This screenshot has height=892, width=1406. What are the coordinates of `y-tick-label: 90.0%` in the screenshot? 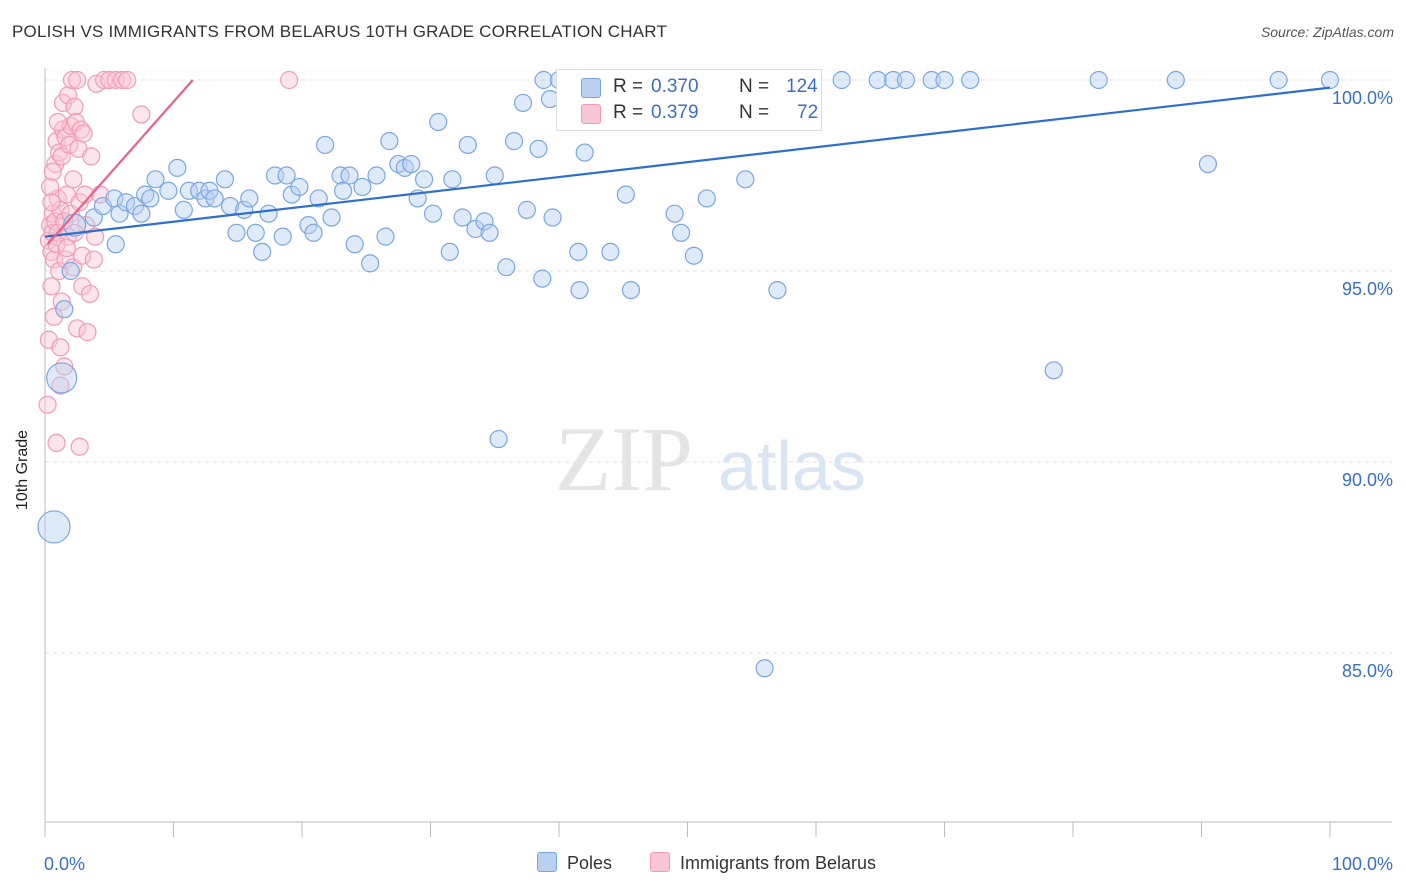 It's located at (1367, 480).